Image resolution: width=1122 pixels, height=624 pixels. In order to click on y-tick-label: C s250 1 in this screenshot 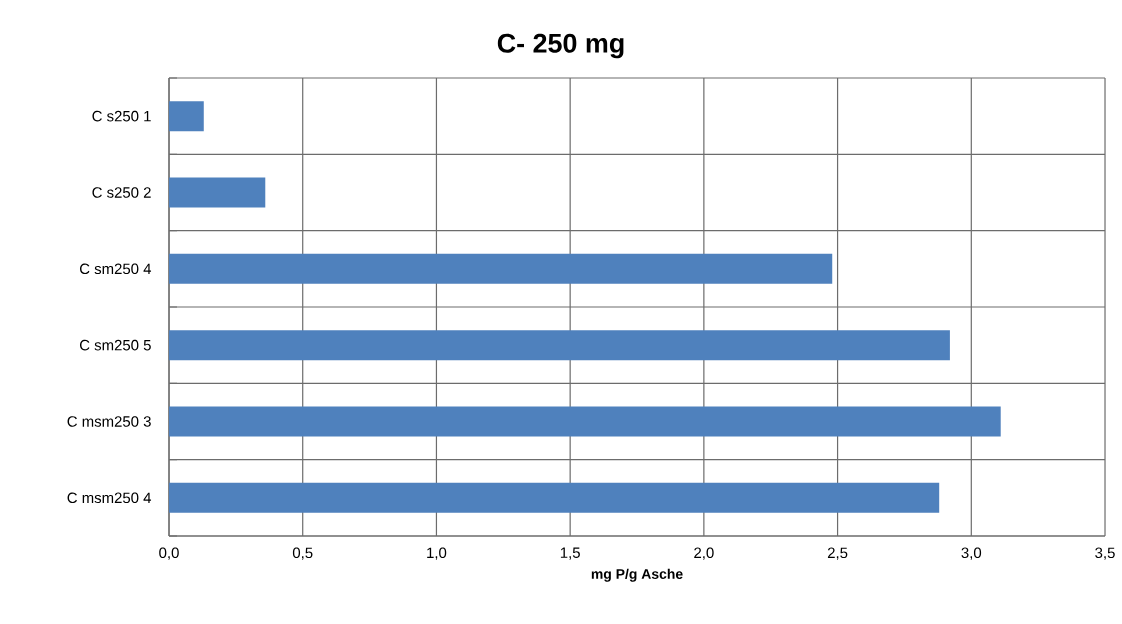, I will do `click(121, 116)`.